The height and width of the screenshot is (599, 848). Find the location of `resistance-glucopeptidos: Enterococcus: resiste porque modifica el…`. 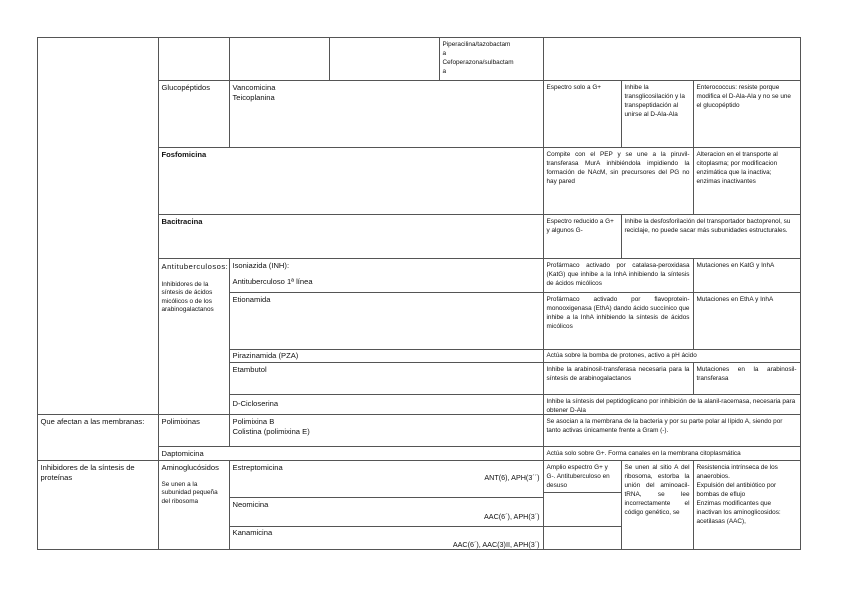

resistance-glucopeptidos: Enterococcus: resiste porque modifica el… is located at coordinates (746, 113).